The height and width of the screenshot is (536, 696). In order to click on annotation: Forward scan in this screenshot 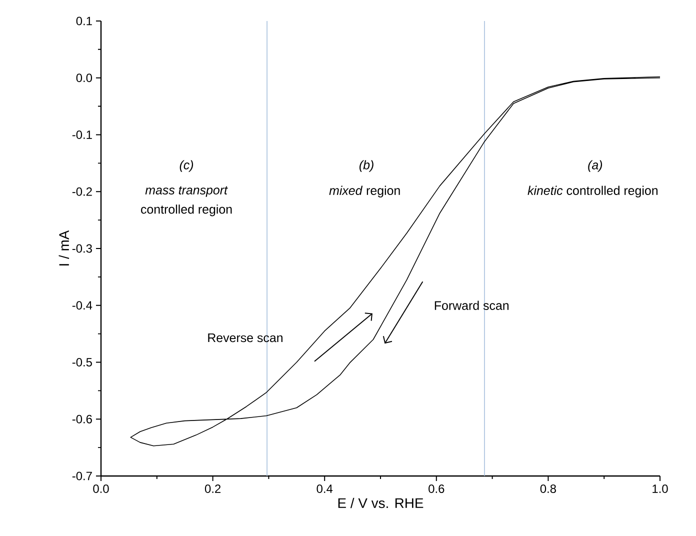, I will do `click(471, 305)`.